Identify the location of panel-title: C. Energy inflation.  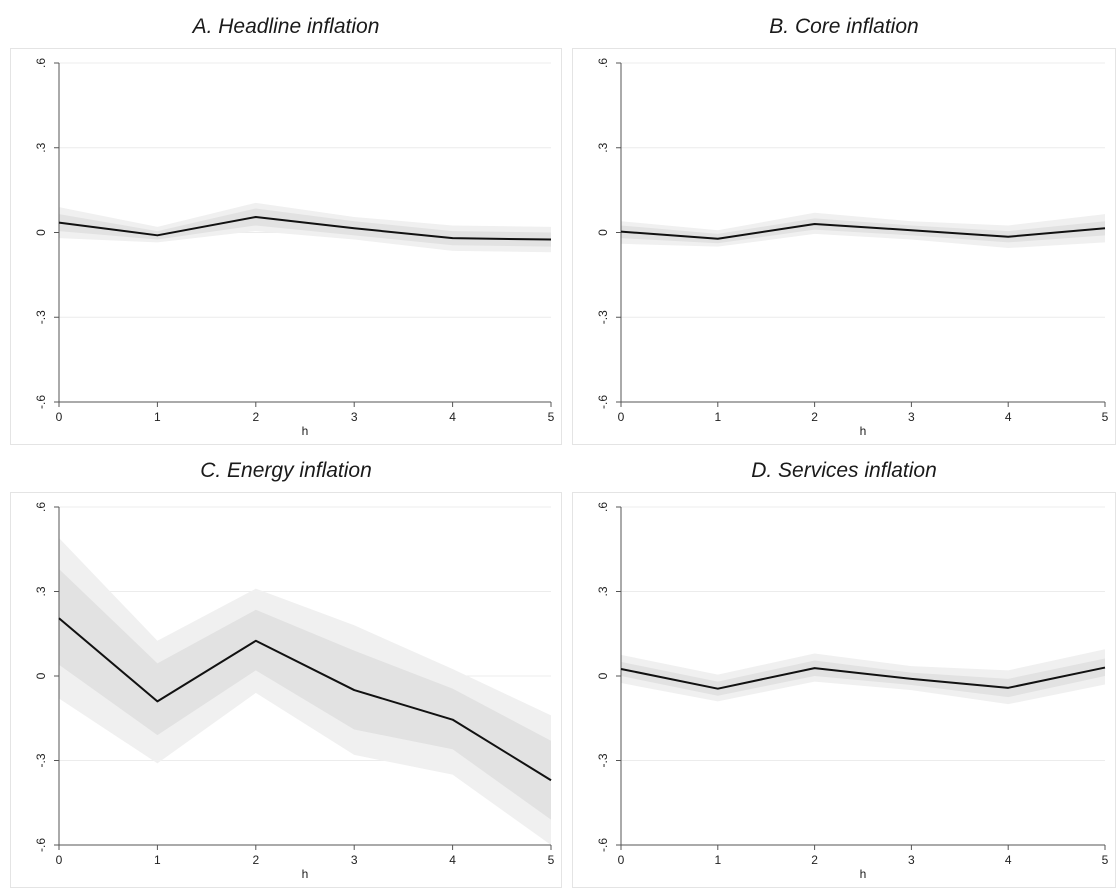
(286, 470).